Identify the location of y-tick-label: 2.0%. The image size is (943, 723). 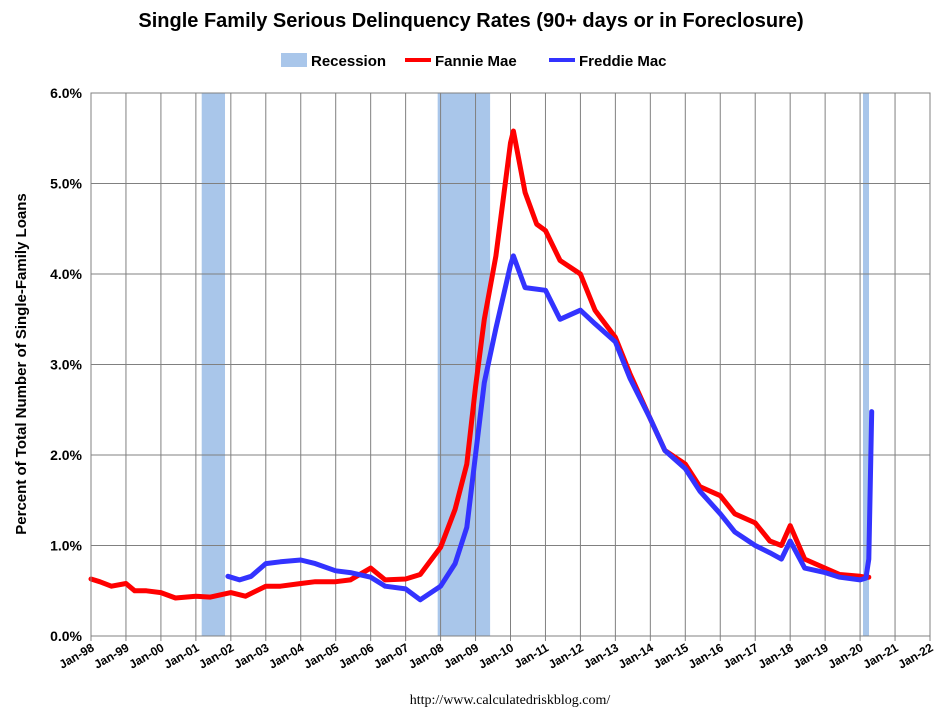
(66, 455).